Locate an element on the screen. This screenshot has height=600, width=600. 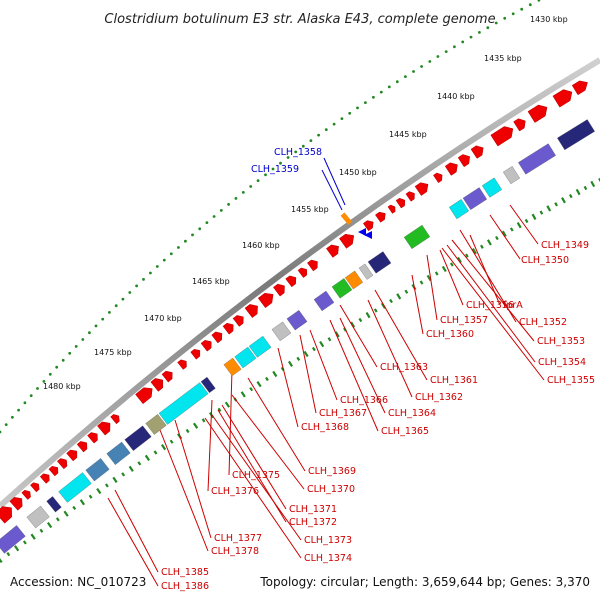
gene-label: CLH_1371 is located at coordinates (313, 509).